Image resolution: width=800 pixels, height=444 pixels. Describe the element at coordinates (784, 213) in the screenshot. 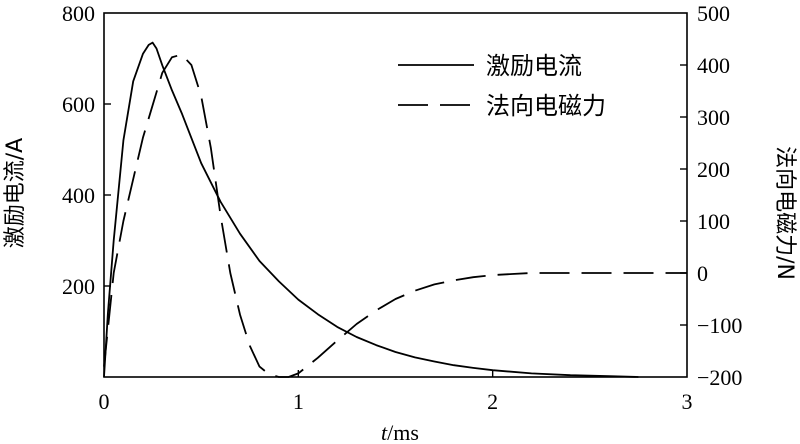

I see `y-right-axis-label: 法向电磁力/N` at that location.